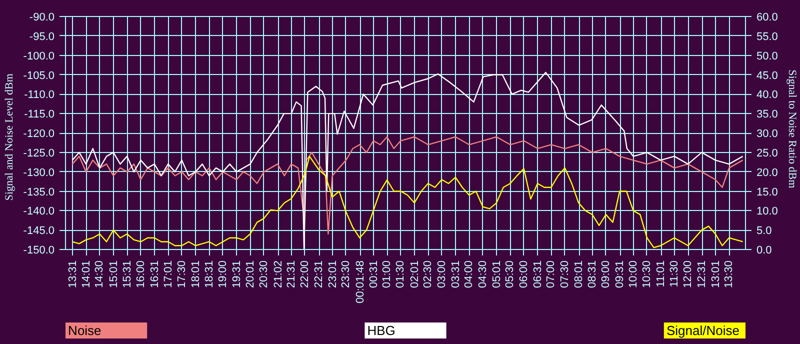 The image size is (800, 344). What do you see at coordinates (168, 274) in the screenshot?
I see `x-tick-label: 17:01` at bounding box center [168, 274].